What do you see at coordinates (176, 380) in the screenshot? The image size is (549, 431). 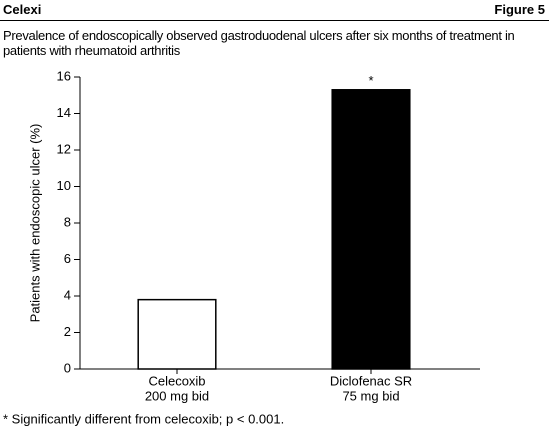 I see `x-tick-label: Celecoxib` at bounding box center [176, 380].